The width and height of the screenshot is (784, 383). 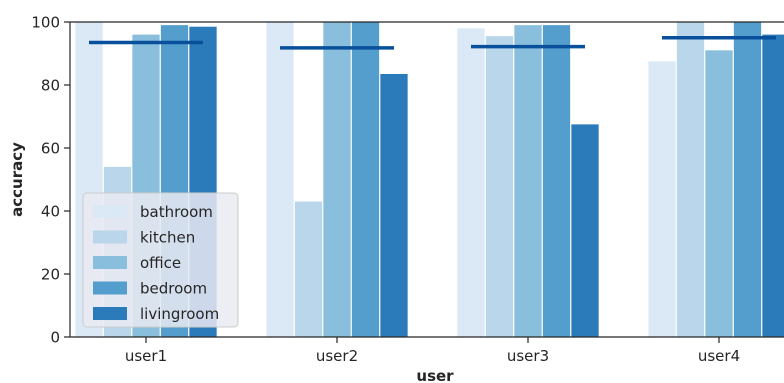 I want to click on legend-swatch-kitchen, so click(x=110, y=237).